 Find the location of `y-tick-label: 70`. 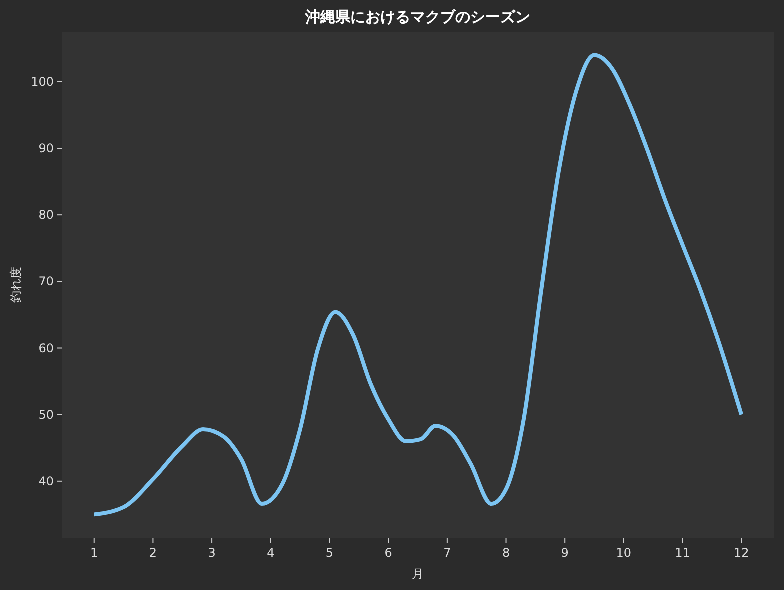

y-tick-label: 70 is located at coordinates (46, 281).